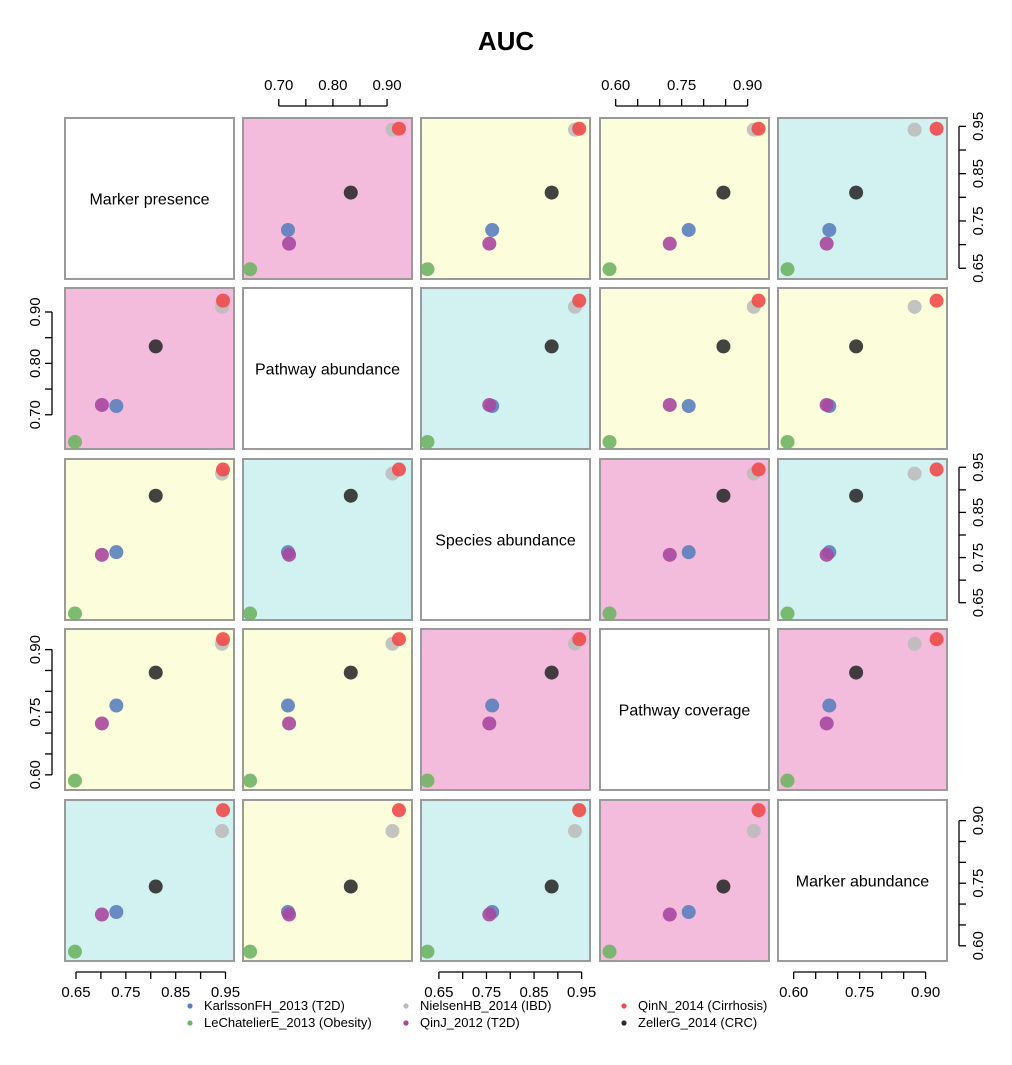 The width and height of the screenshot is (1012, 1065). I want to click on legend-label: QinJ_2012 (T2D), so click(470, 1022).